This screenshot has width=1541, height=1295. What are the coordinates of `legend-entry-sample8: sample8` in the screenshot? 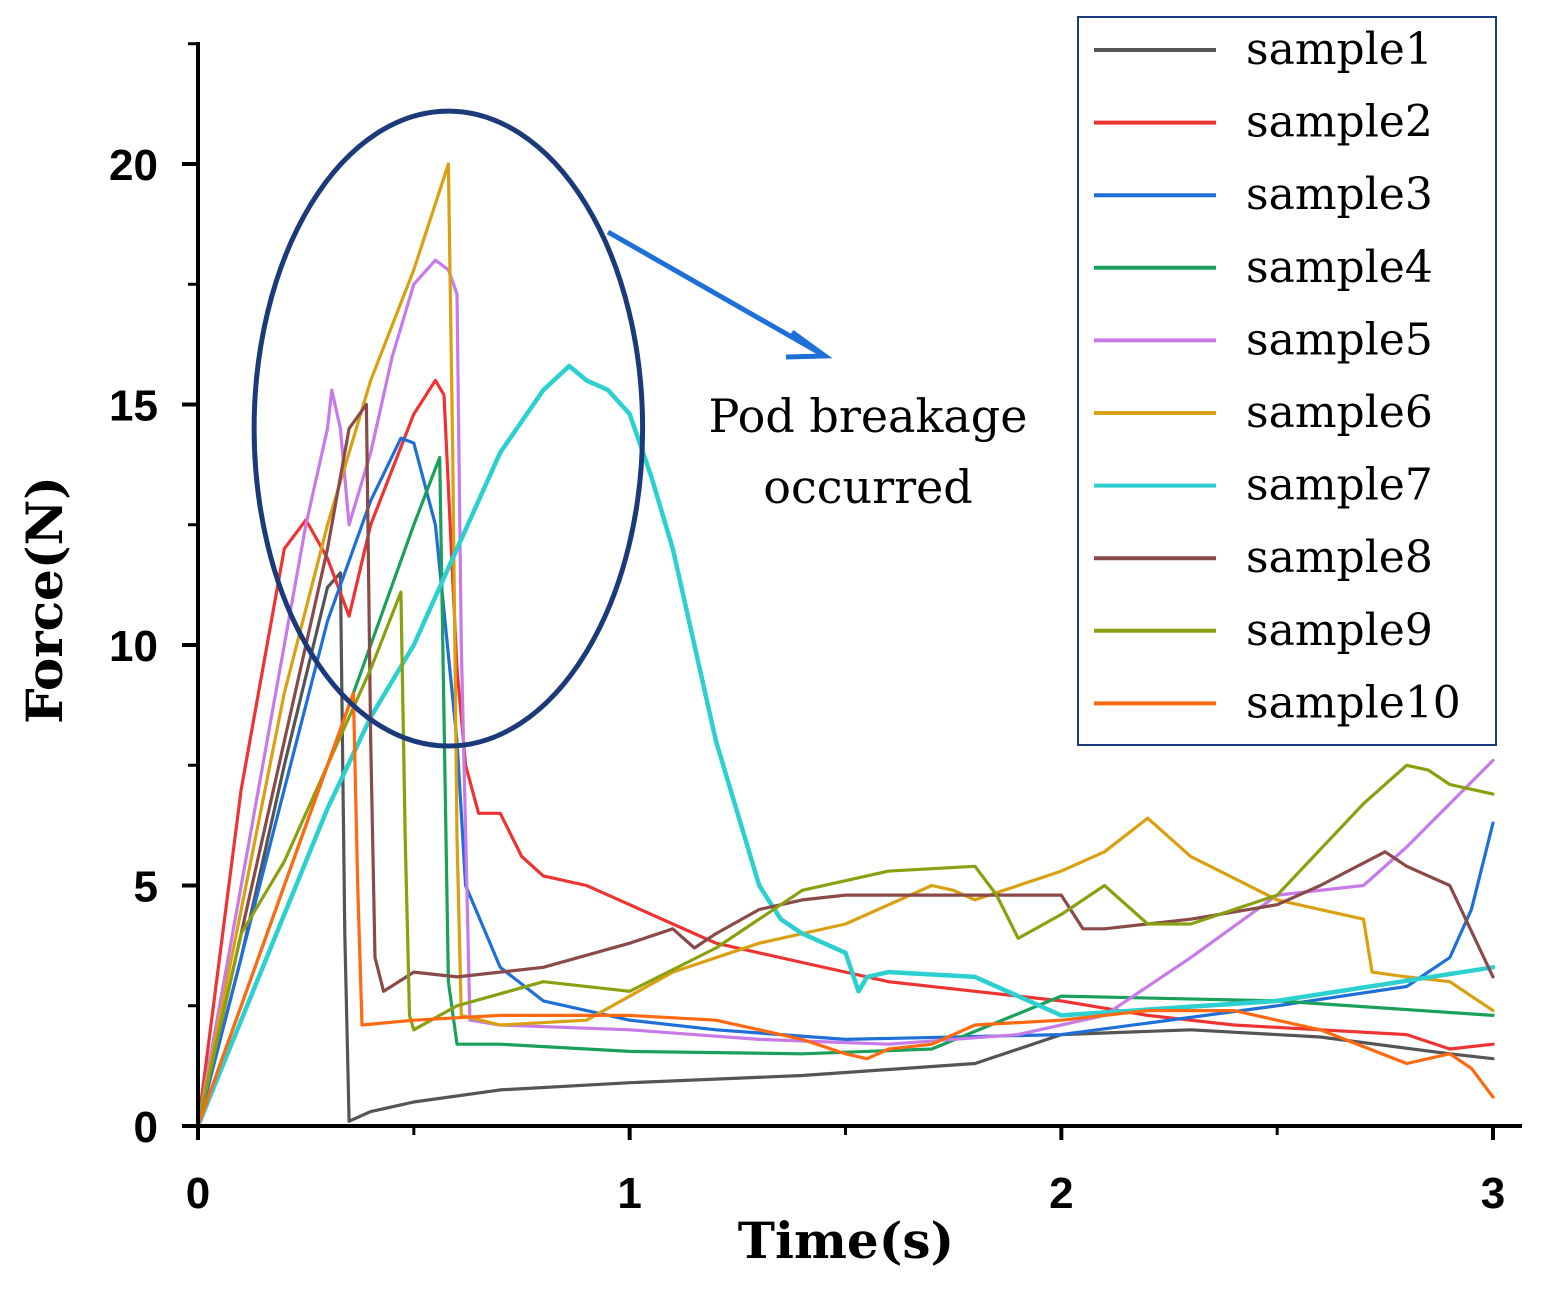 It's located at (1263, 557).